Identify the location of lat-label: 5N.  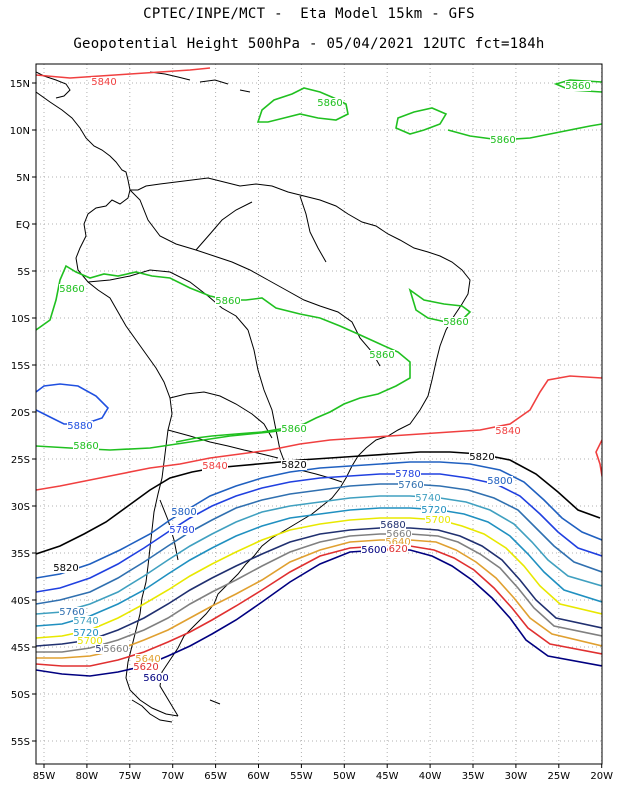
(23, 178).